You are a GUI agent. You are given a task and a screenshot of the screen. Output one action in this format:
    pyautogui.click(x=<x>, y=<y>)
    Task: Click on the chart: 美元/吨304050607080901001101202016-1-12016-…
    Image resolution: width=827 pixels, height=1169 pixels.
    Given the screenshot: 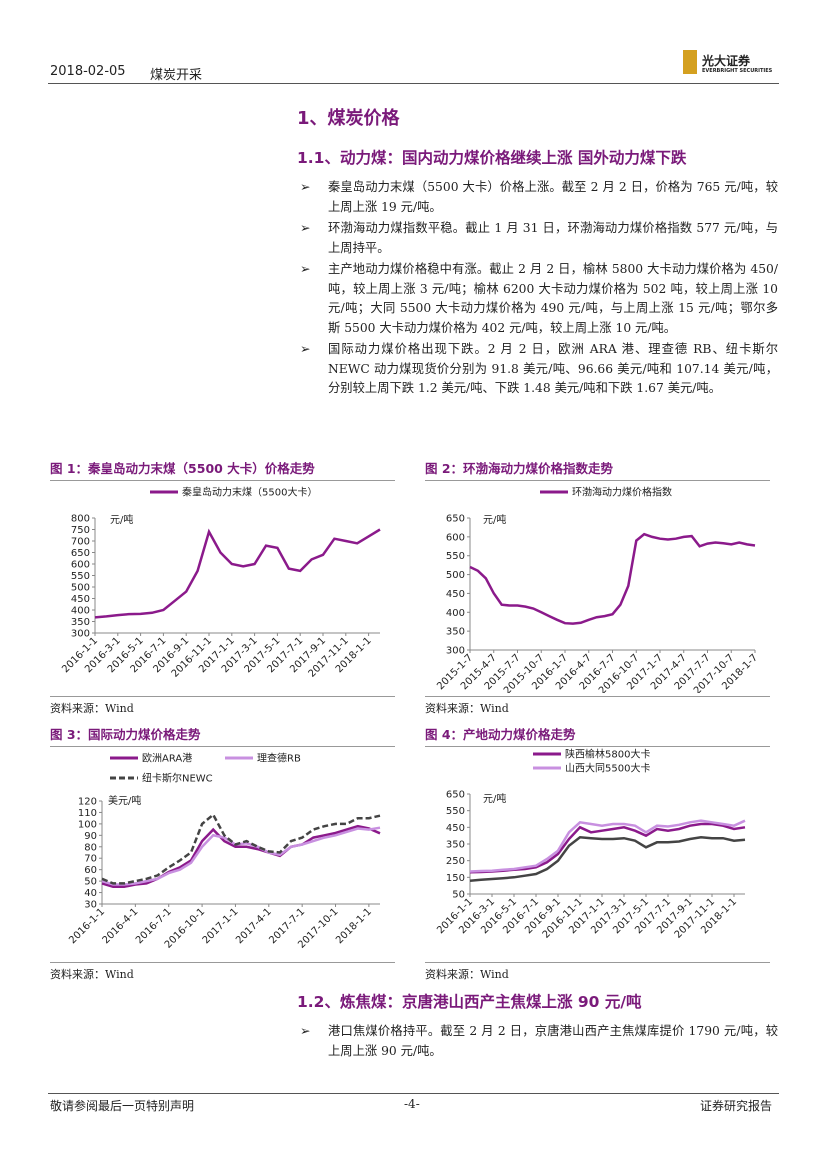 What is the action you would take?
    pyautogui.click(x=224, y=851)
    